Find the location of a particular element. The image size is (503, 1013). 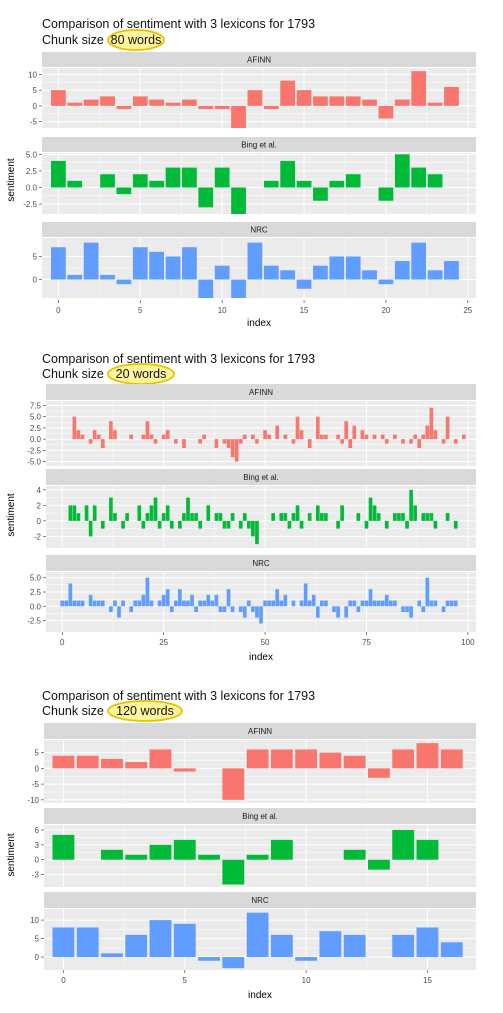

chart-title-line2: Chunk size is located at coordinates (73, 40).